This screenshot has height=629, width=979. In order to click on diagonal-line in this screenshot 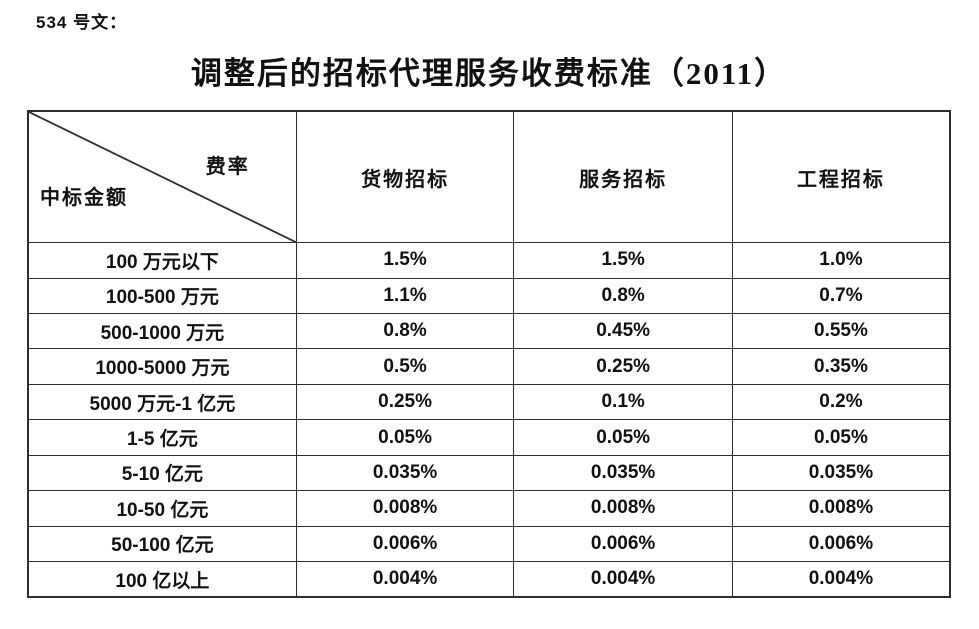, I will do `click(162, 177)`.